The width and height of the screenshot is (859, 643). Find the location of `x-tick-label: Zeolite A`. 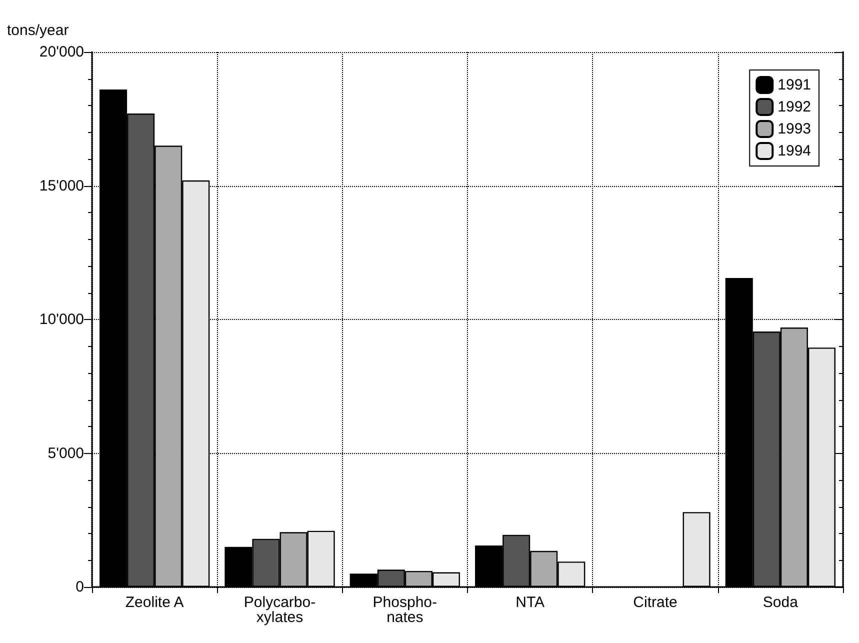

x-tick-label: Zeolite A is located at coordinates (154, 602).